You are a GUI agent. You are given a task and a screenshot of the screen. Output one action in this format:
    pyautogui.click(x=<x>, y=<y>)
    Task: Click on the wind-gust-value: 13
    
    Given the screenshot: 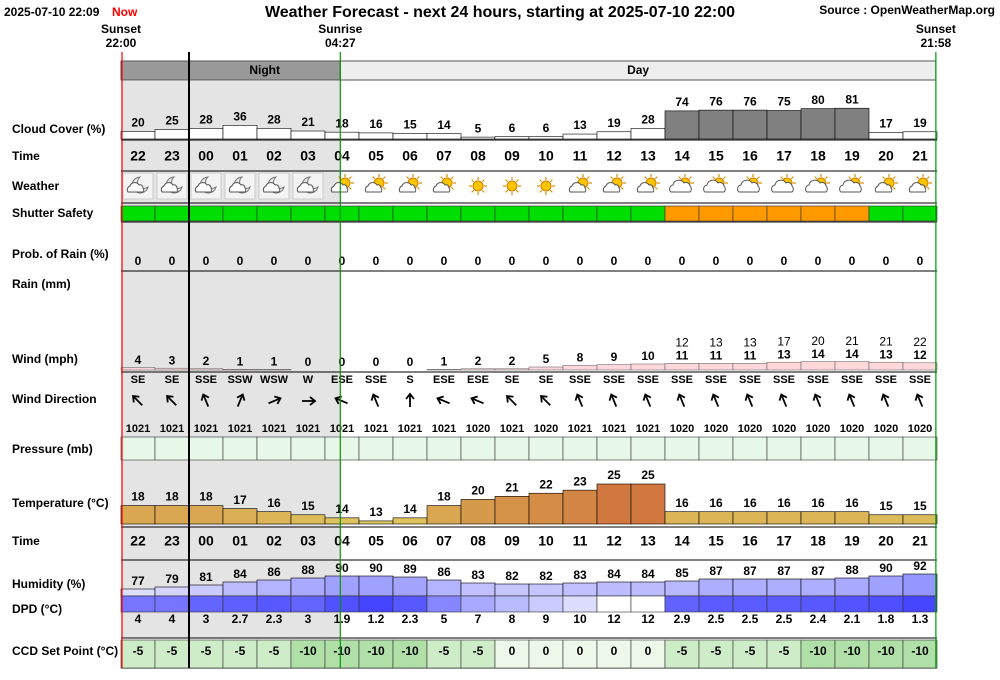 What is the action you would take?
    pyautogui.click(x=750, y=343)
    